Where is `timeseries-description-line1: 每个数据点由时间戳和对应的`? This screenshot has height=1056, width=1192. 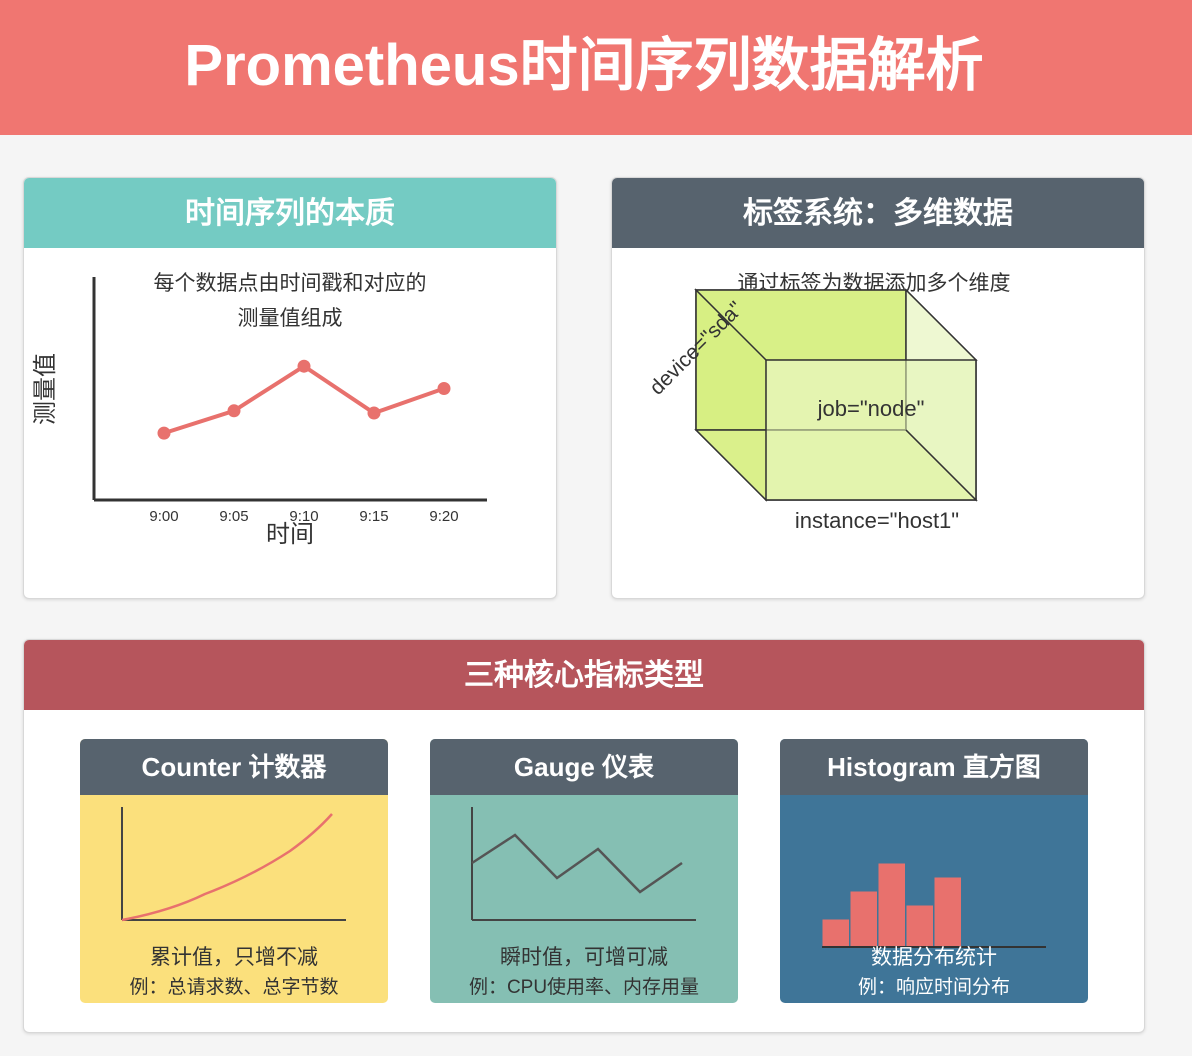 timeseries-description-line1: 每个数据点由时间戳和对应的 is located at coordinates (290, 283).